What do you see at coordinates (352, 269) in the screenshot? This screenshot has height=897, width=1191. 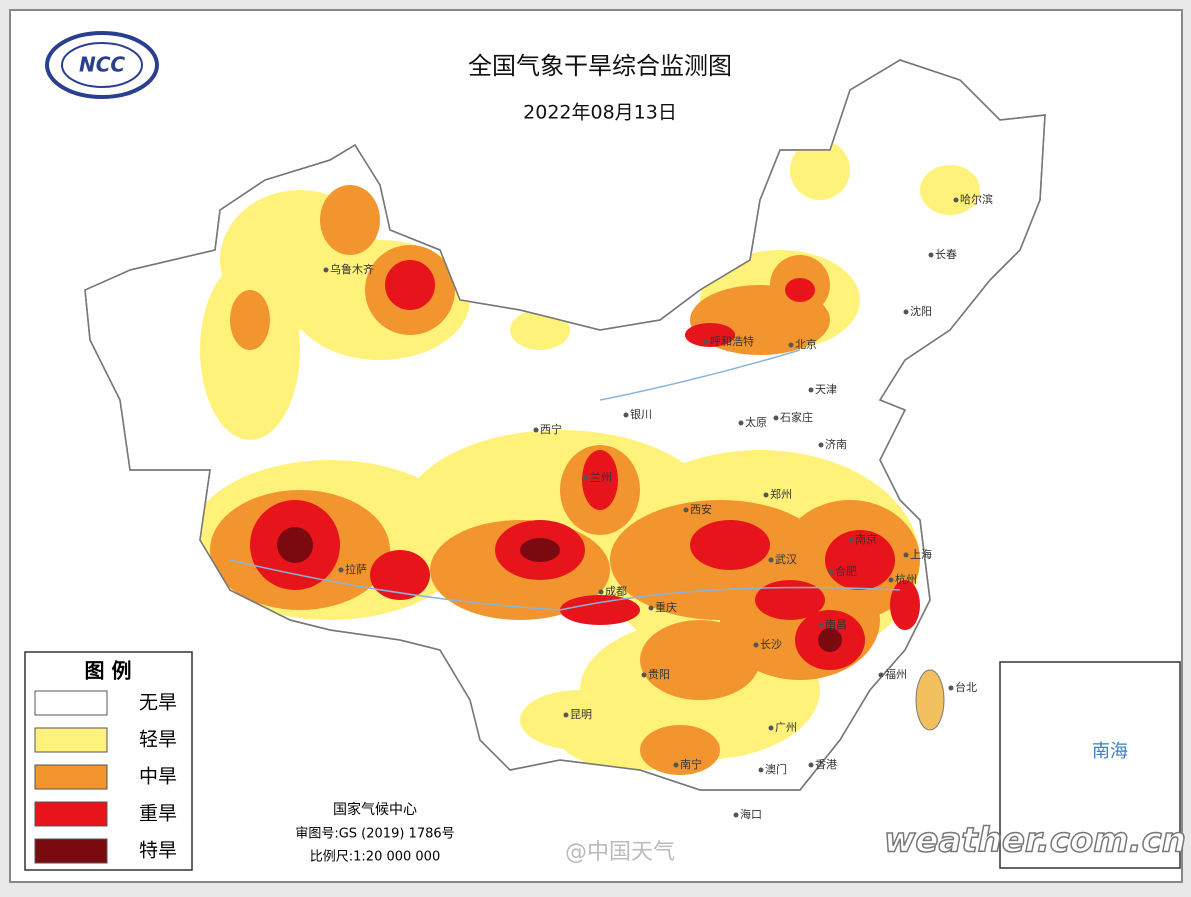 I see `city-label: 乌鲁木齐` at bounding box center [352, 269].